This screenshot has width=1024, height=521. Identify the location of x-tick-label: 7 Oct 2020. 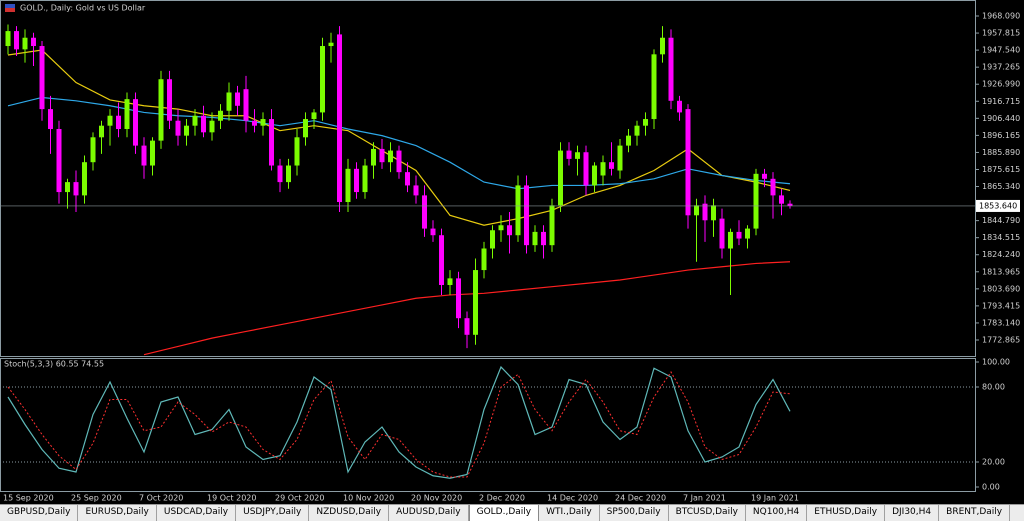
(161, 498).